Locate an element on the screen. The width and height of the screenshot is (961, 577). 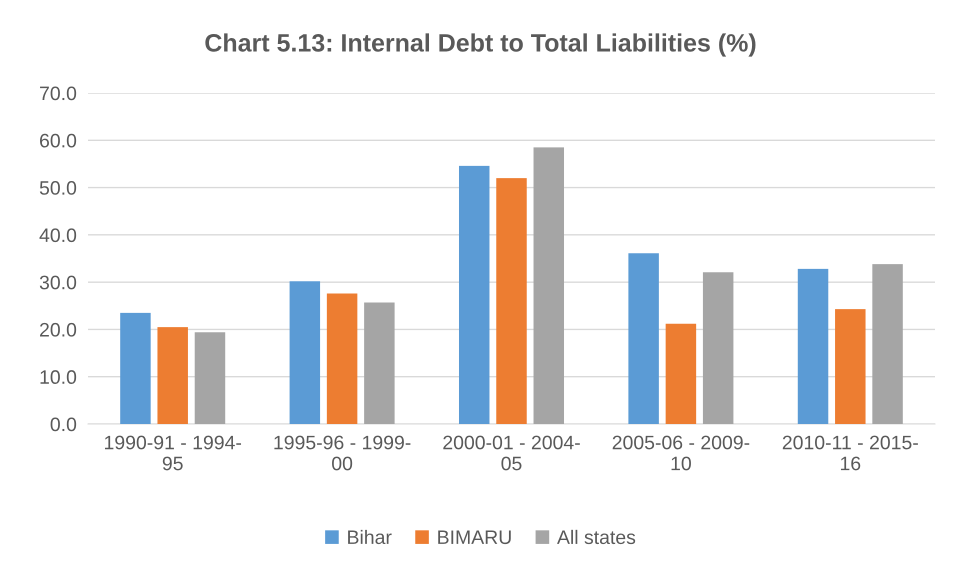
y-tick-label: 40.0 is located at coordinates (57, 235).